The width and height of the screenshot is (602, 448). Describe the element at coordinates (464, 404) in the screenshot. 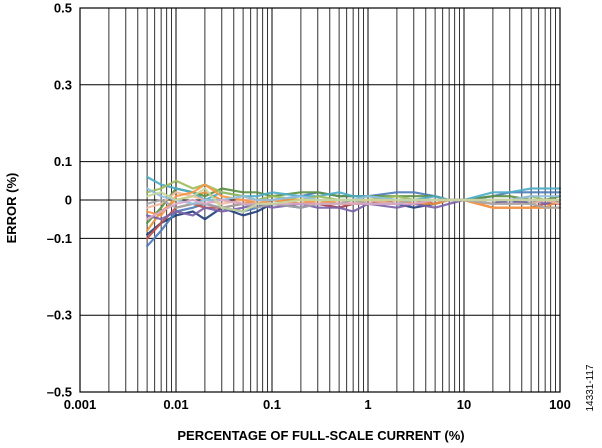

I see `x-tick-label: 10` at that location.